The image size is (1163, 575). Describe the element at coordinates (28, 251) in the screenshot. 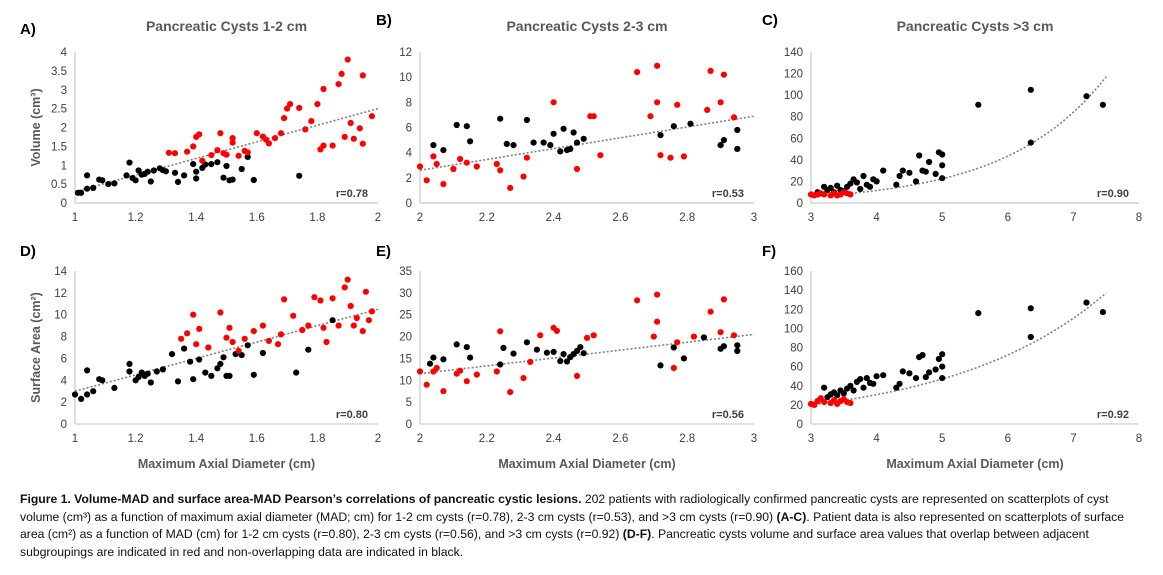

I see `panel-d-label: D)` at that location.